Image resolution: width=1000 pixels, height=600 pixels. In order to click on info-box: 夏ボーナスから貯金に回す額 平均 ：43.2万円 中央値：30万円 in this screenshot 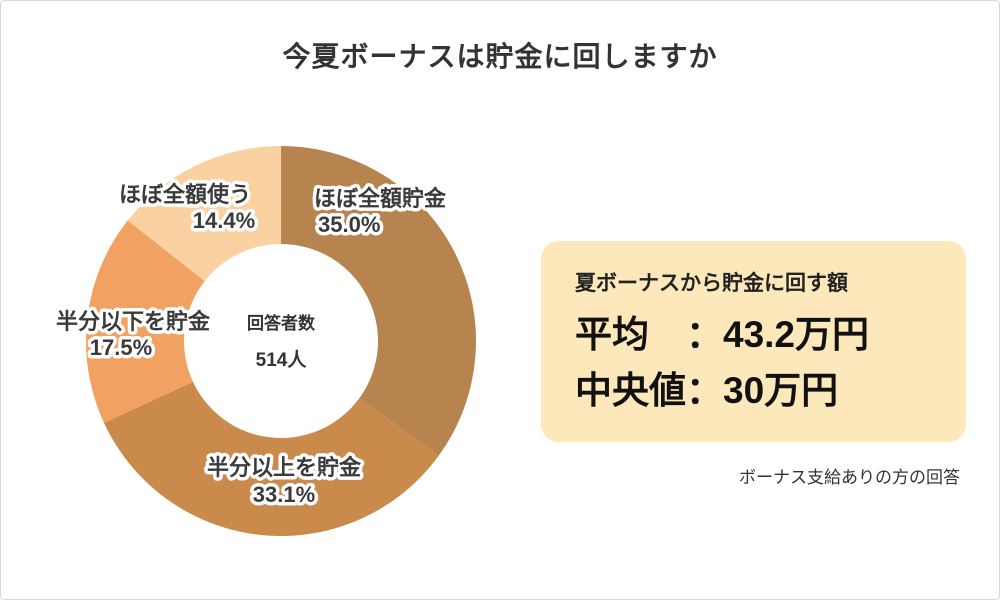, I will do `click(753, 341)`.